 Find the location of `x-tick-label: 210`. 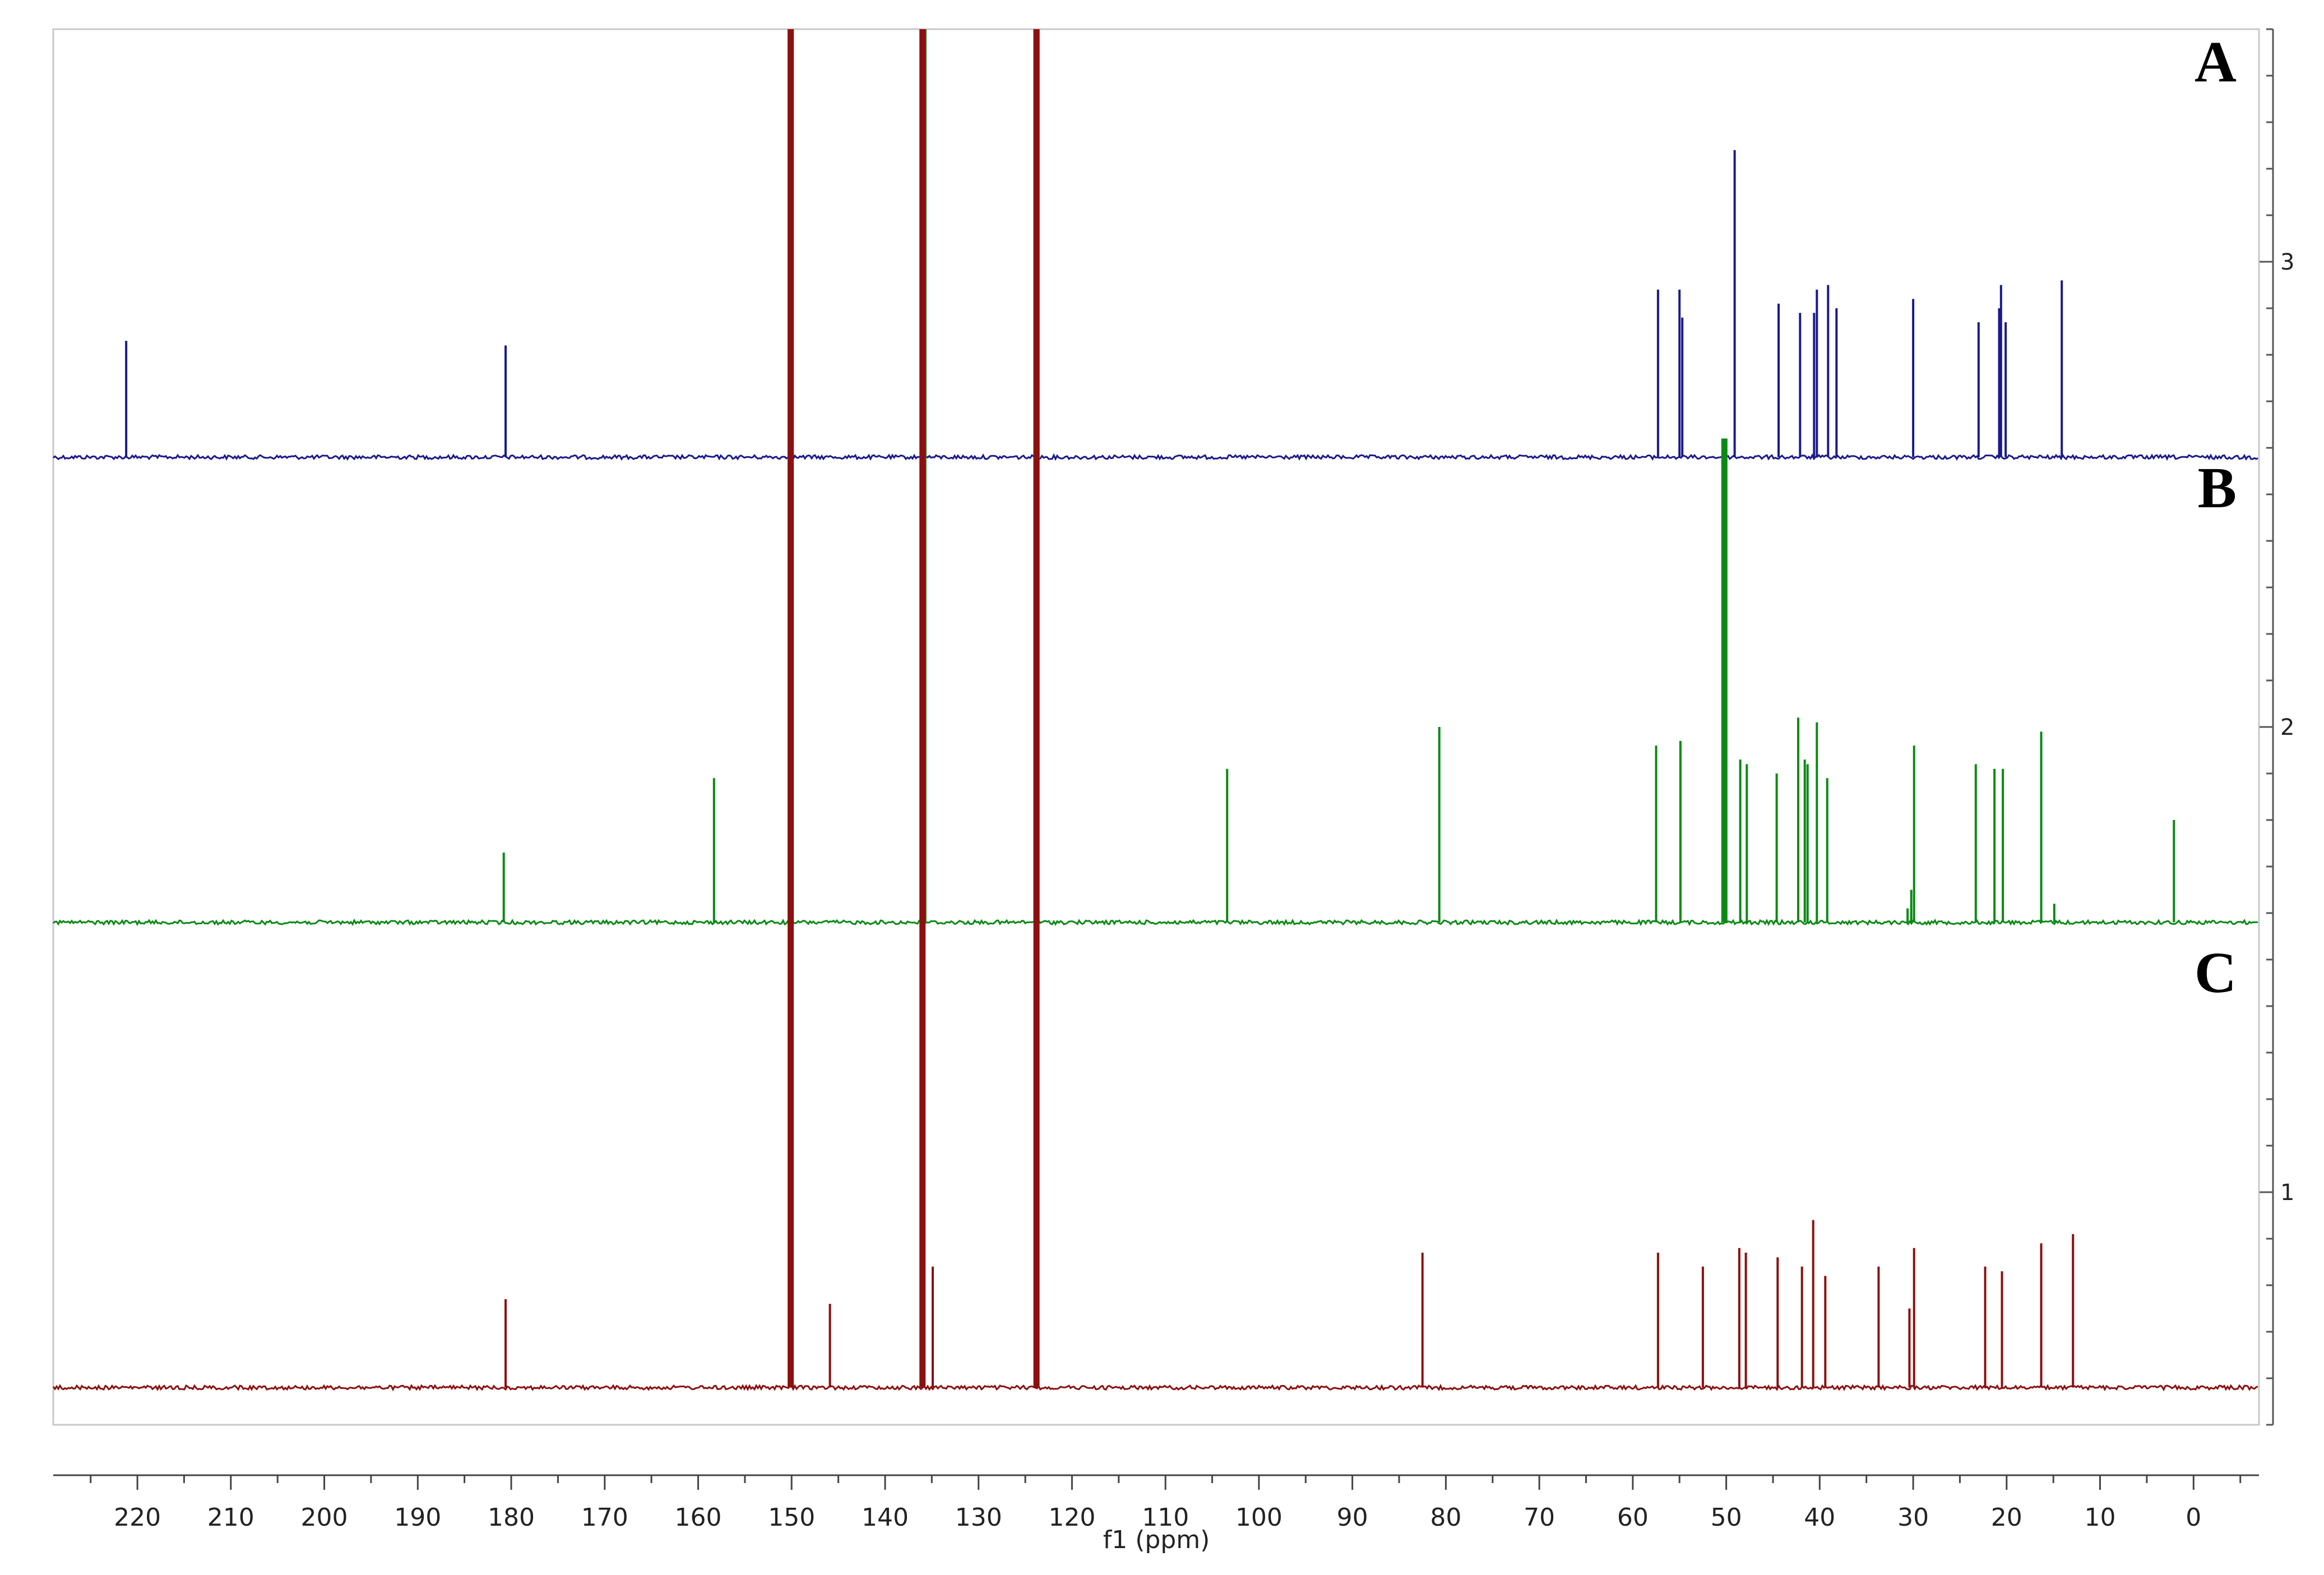

x-tick-label: 210 is located at coordinates (230, 1518).